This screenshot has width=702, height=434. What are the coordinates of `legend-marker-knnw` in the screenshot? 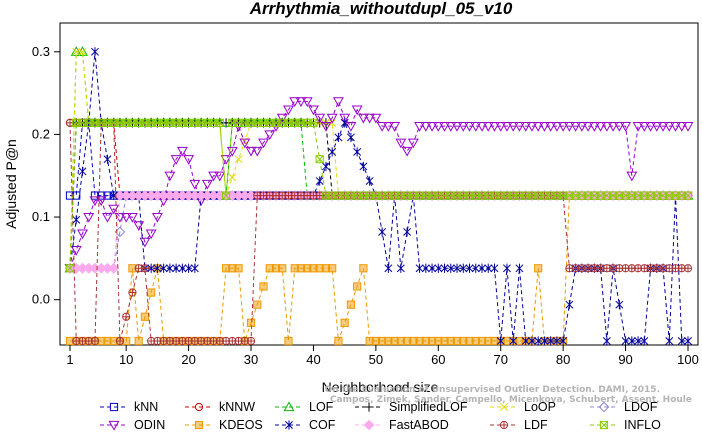 It's located at (199, 407).